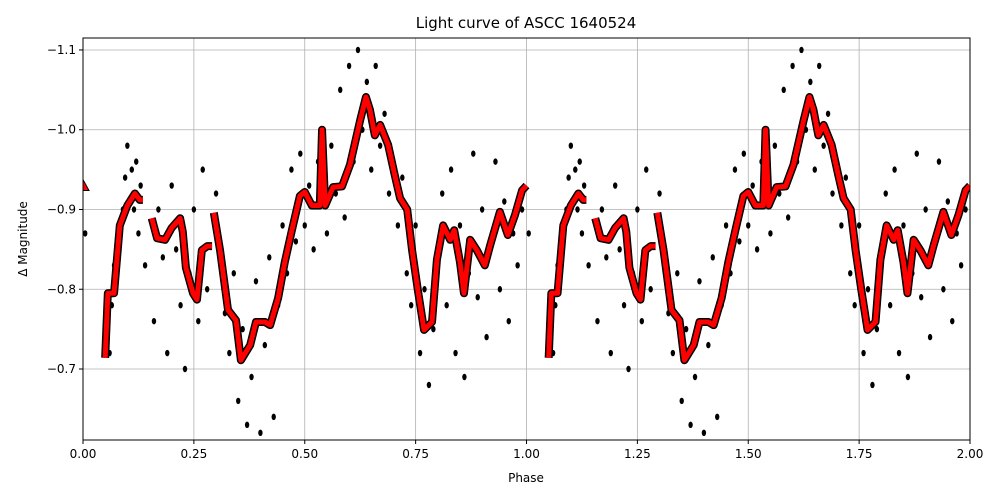  I want to click on x-tick-label: 0.75, so click(415, 454).